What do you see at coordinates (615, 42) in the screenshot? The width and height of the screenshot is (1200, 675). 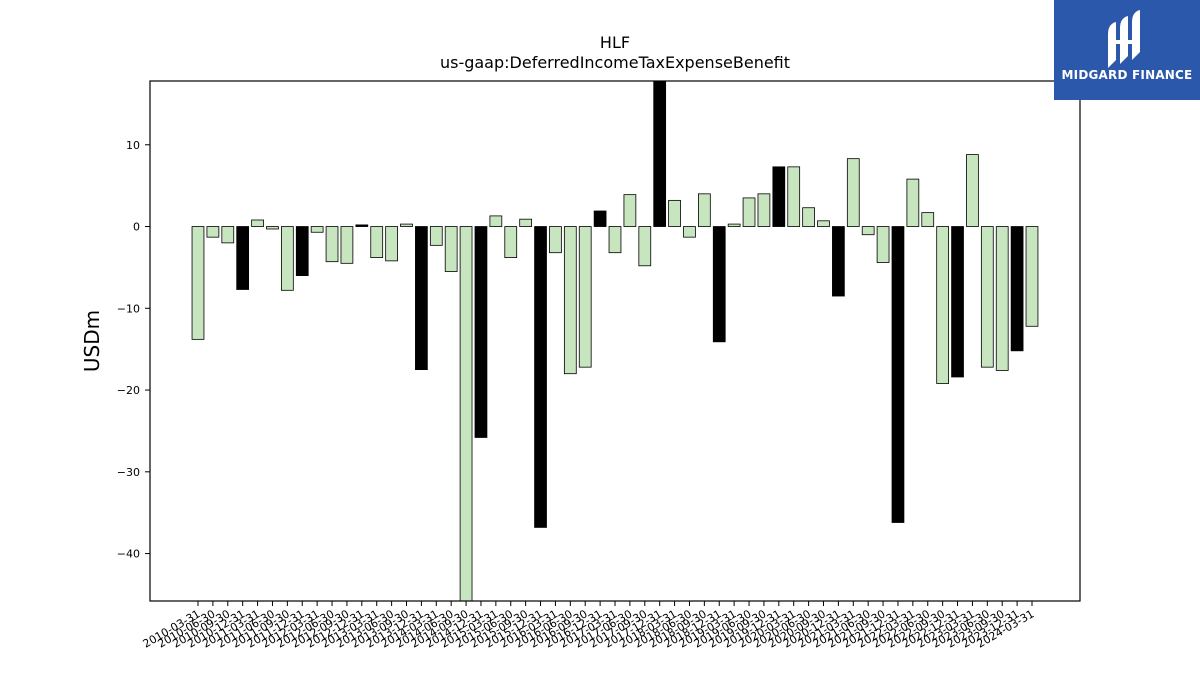 I see `chart-title: HLF` at bounding box center [615, 42].